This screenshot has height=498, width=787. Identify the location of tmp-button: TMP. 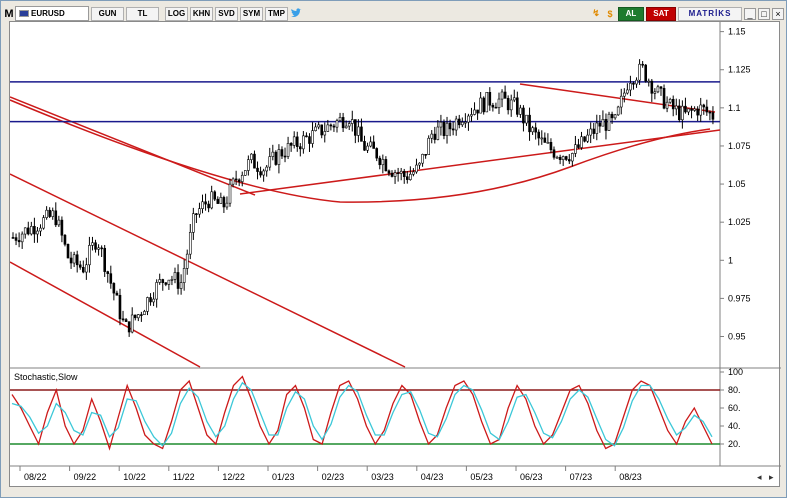
(276, 13).